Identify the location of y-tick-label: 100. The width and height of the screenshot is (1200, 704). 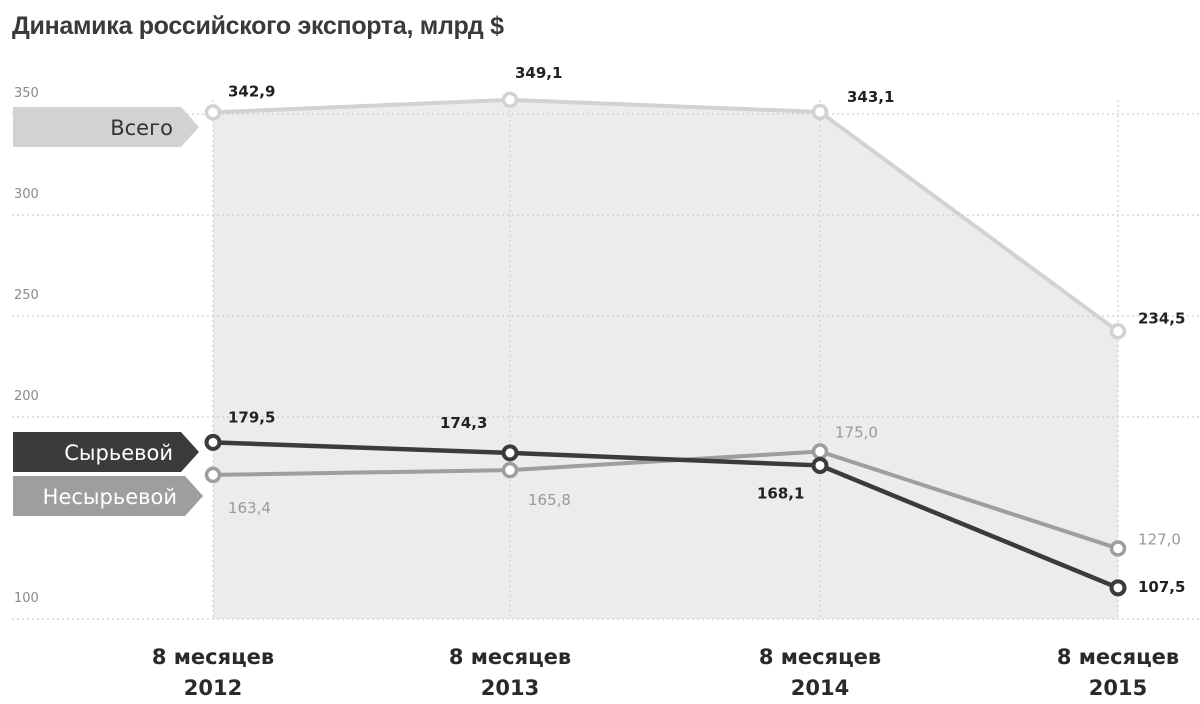
(26, 598).